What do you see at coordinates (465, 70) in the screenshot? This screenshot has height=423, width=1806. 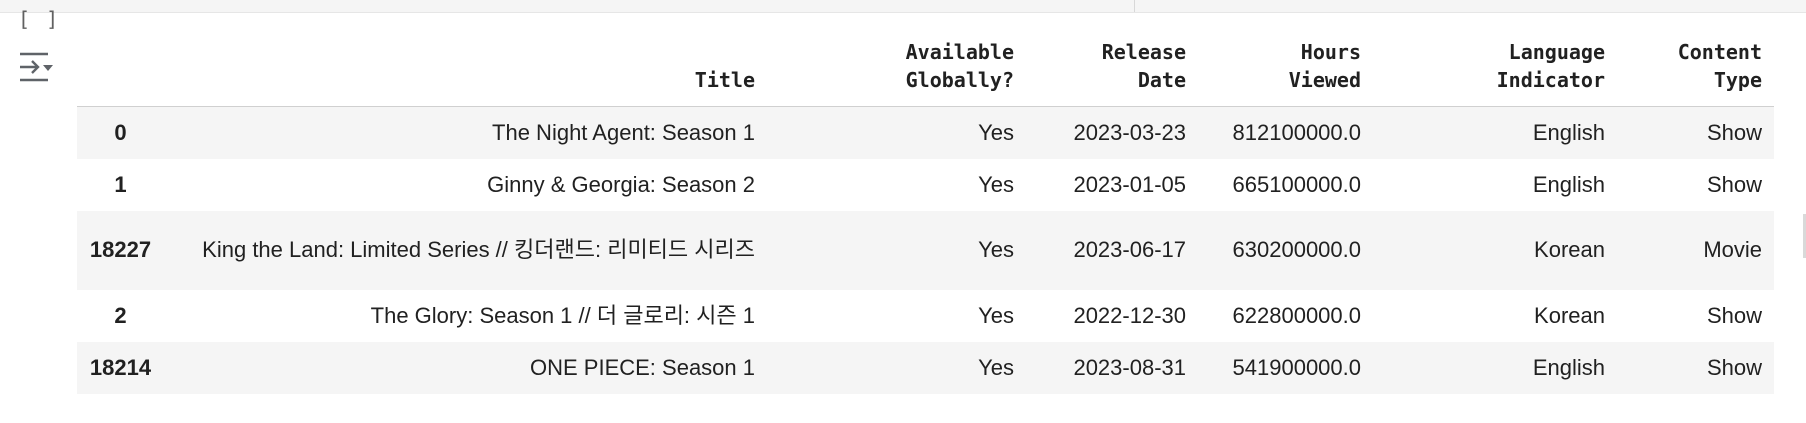 I see `column-header-title: Title` at bounding box center [465, 70].